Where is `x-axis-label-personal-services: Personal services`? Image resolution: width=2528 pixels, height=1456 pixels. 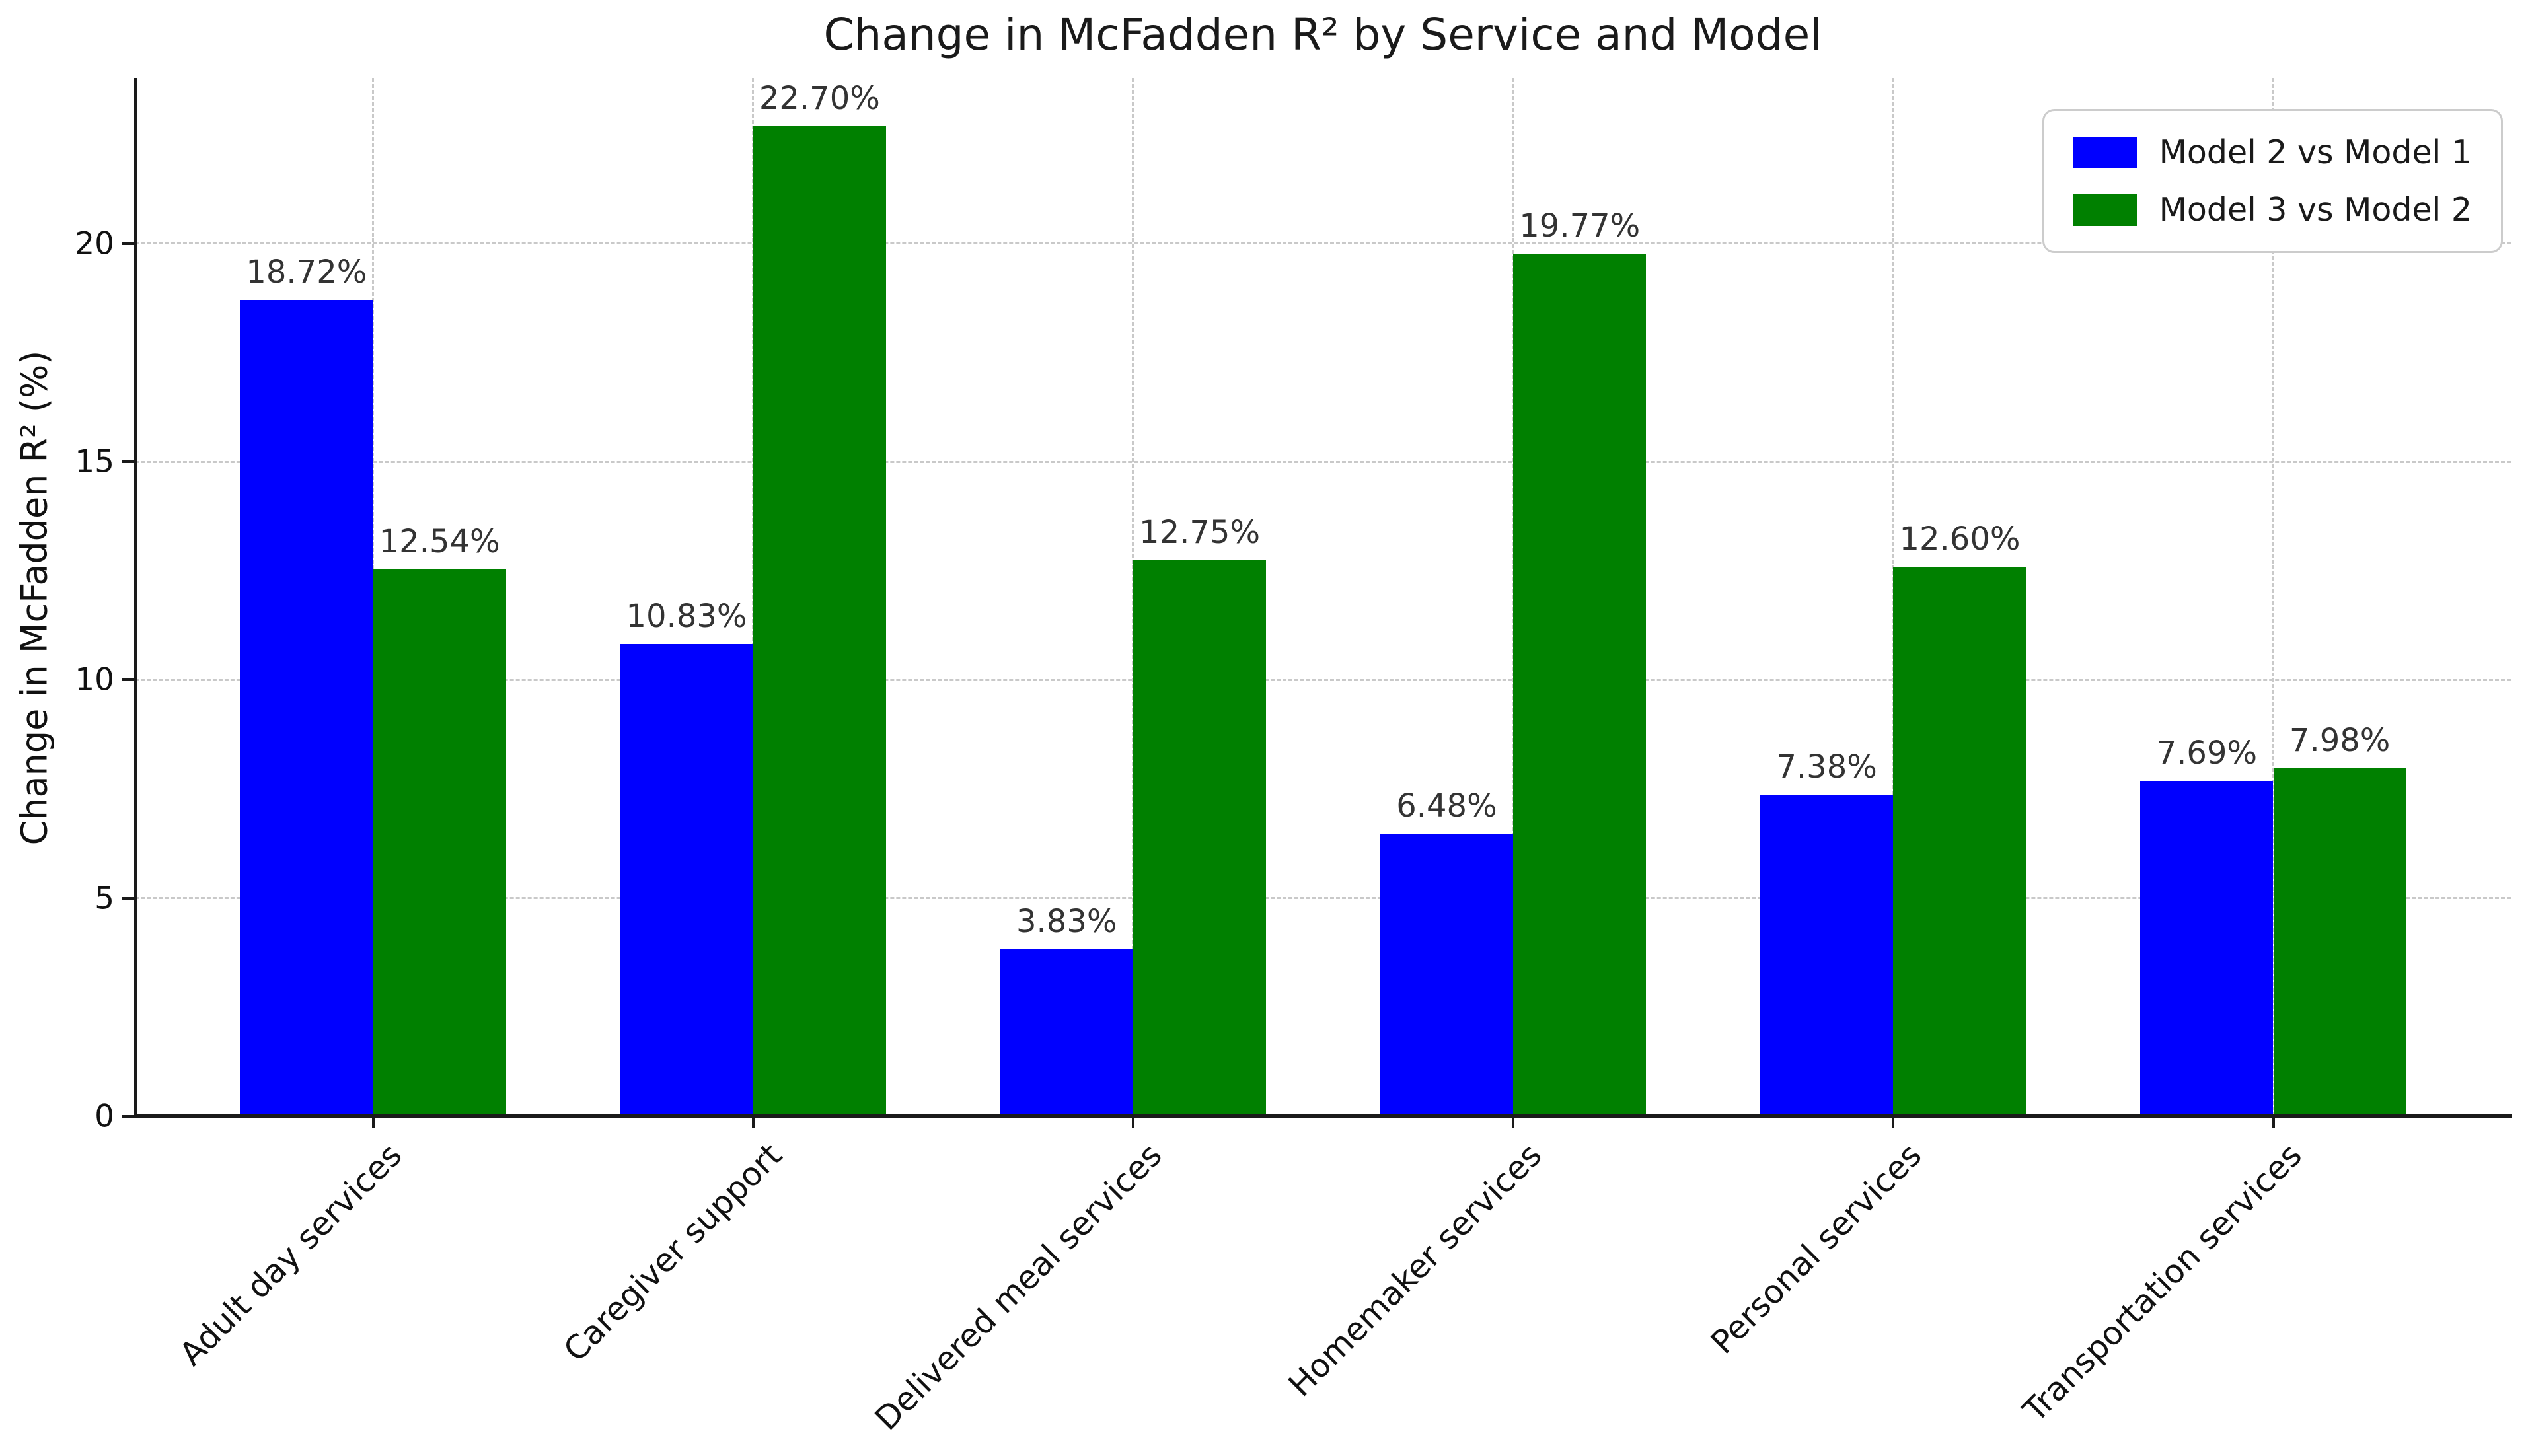 x-axis-label-personal-services: Personal services is located at coordinates (1816, 1249).